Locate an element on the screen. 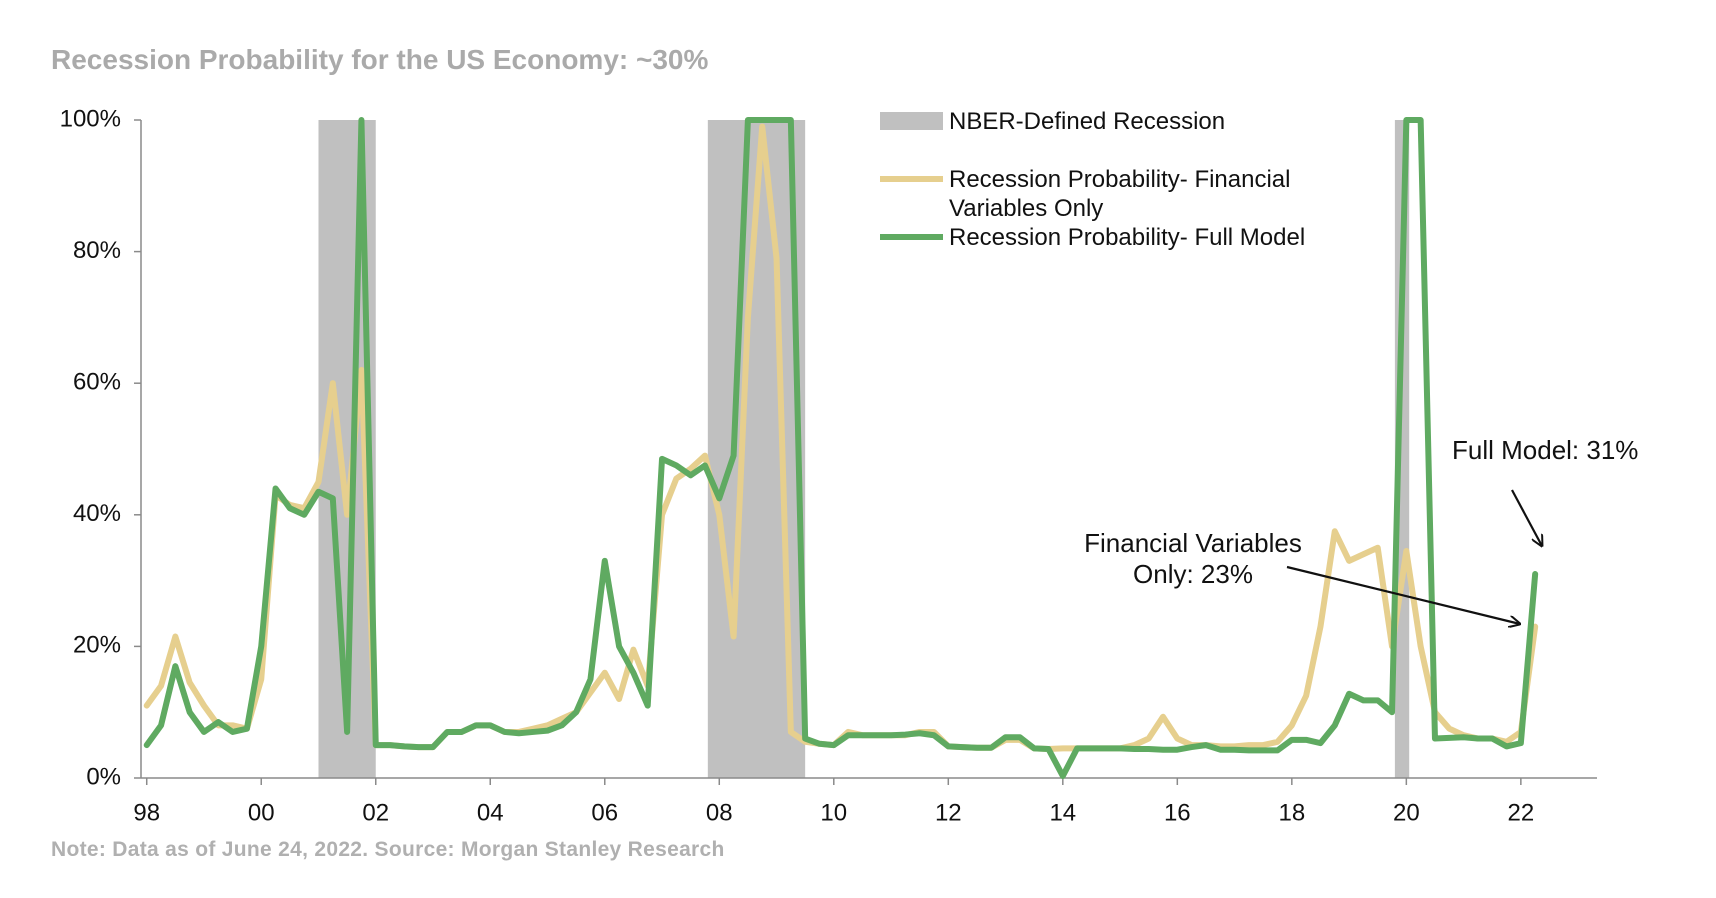 The width and height of the screenshot is (1716, 898). annotation: Full Model: 31% is located at coordinates (1545, 450).